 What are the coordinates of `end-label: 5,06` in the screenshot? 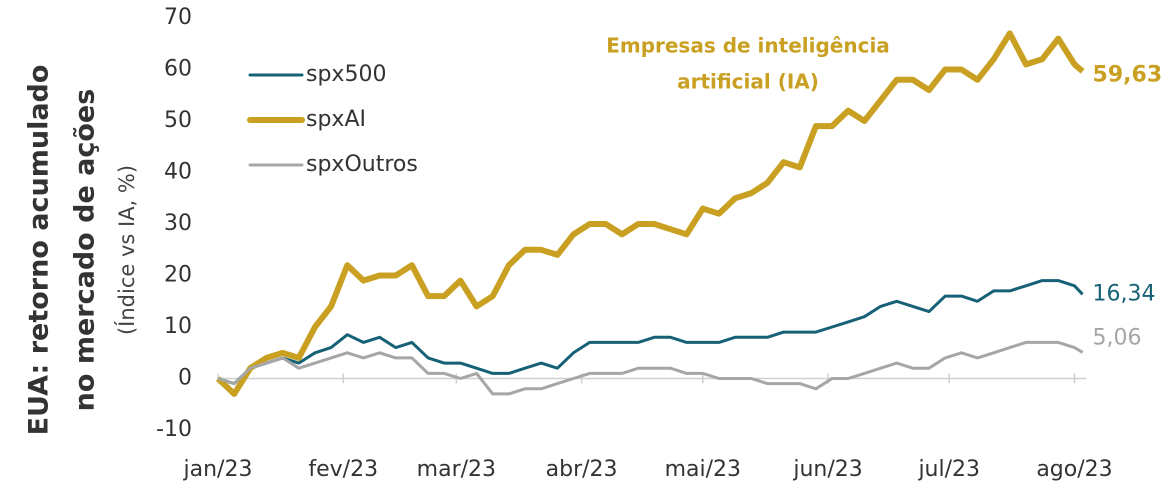 It's located at (1117, 337).